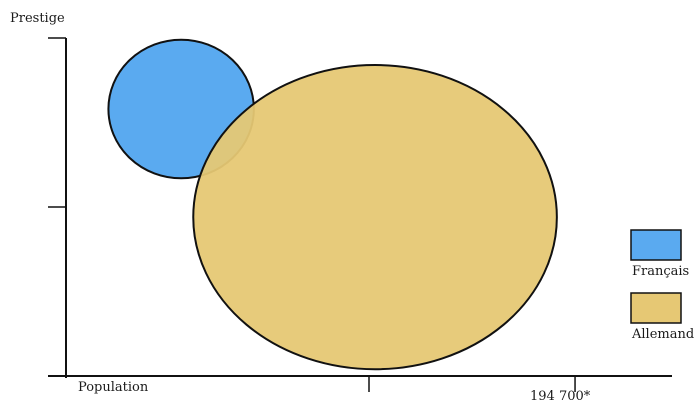 The width and height of the screenshot is (697, 405). I want to click on legend-label-allemand: Allemand, so click(662, 334).